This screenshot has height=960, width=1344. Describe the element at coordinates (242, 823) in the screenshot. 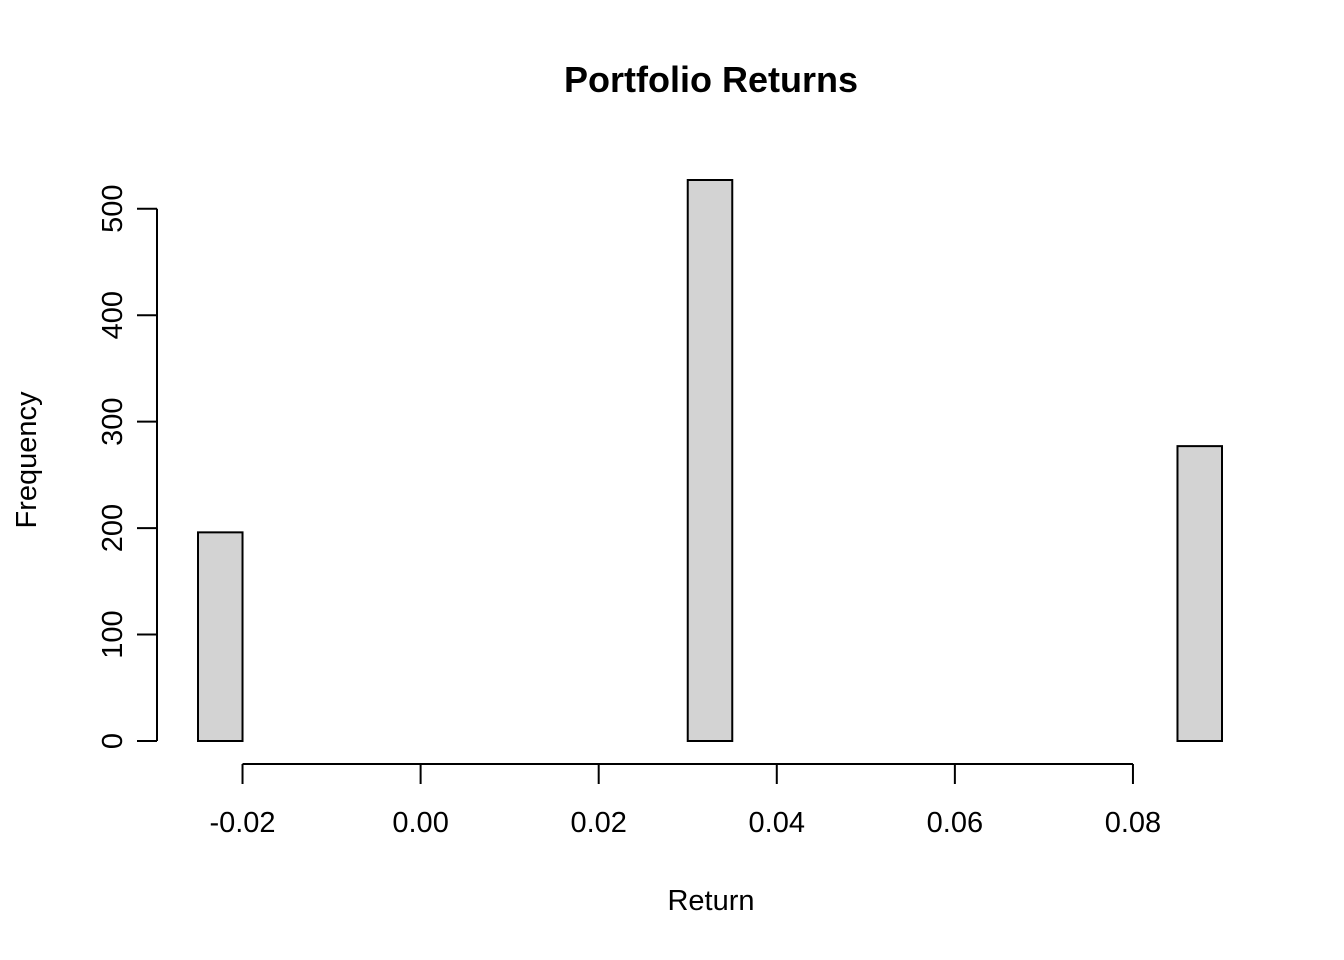

I see `x-tick-label-0: -0.02` at that location.